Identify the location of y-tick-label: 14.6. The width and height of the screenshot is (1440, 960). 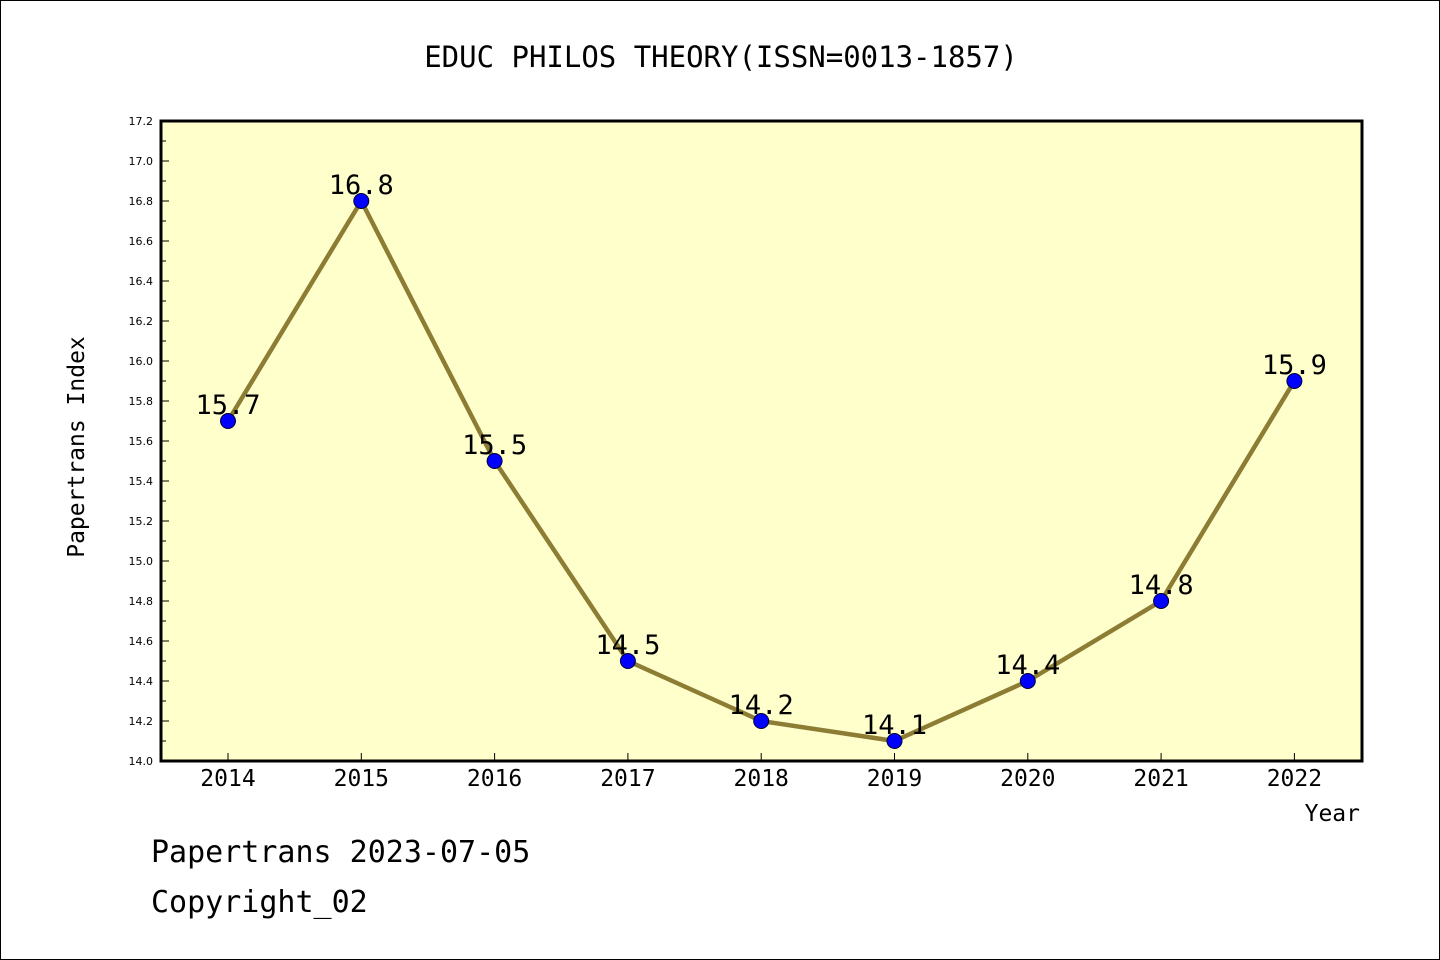
(141, 641).